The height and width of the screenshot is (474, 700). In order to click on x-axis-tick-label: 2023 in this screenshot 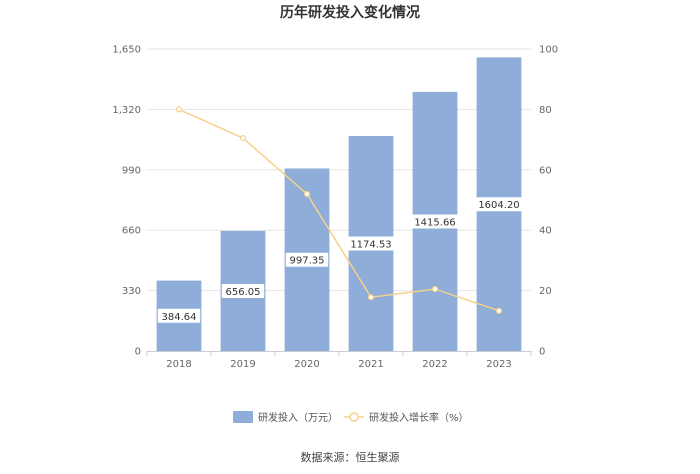, I will do `click(498, 364)`.